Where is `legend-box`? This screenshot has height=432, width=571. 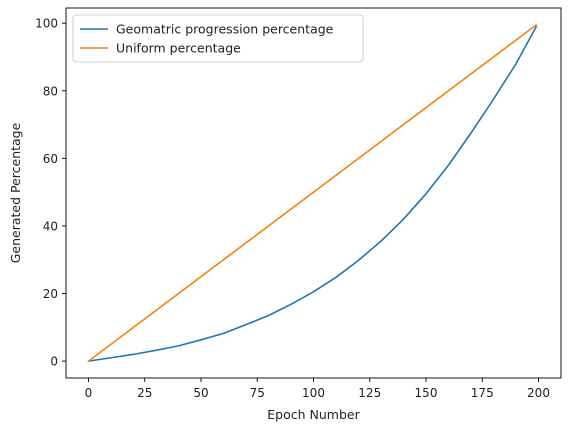
legend-box is located at coordinates (218, 38).